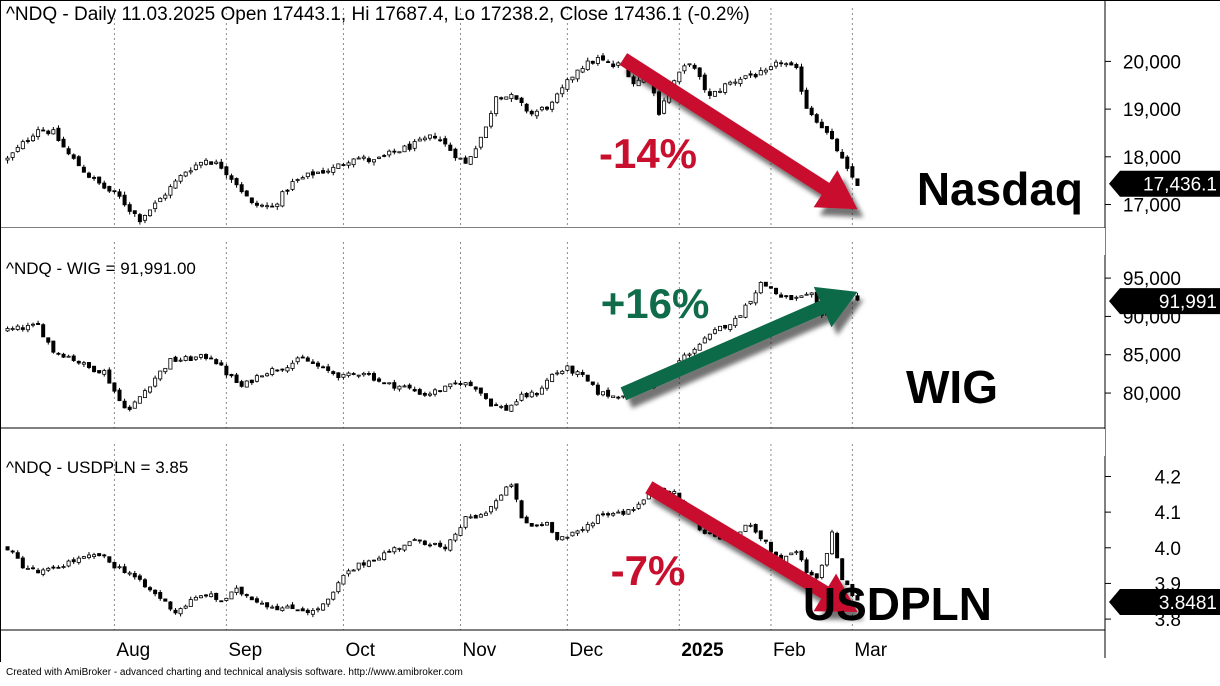 Image resolution: width=1220 pixels, height=686 pixels. Describe the element at coordinates (552, 442) in the screenshot. I see `date-strip` at that location.